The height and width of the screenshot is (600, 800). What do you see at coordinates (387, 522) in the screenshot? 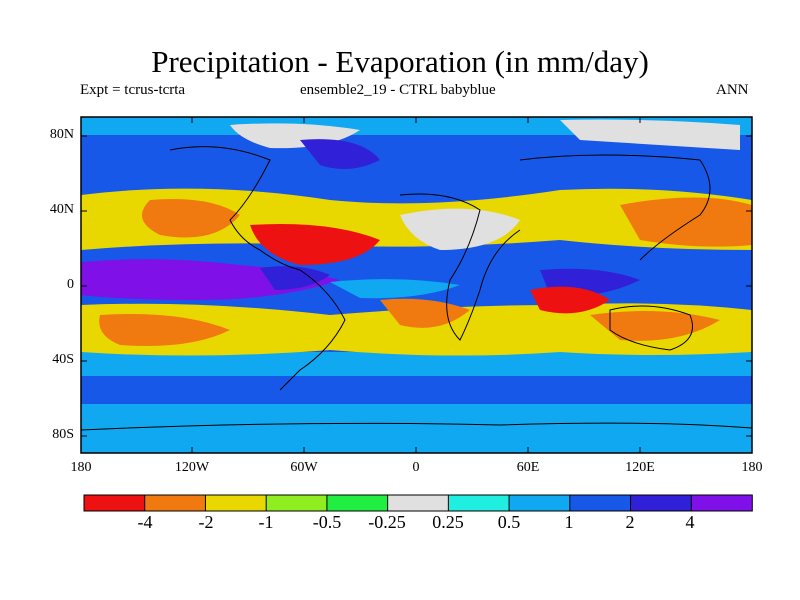
I see `colorbar-label: -0.25` at bounding box center [387, 522].